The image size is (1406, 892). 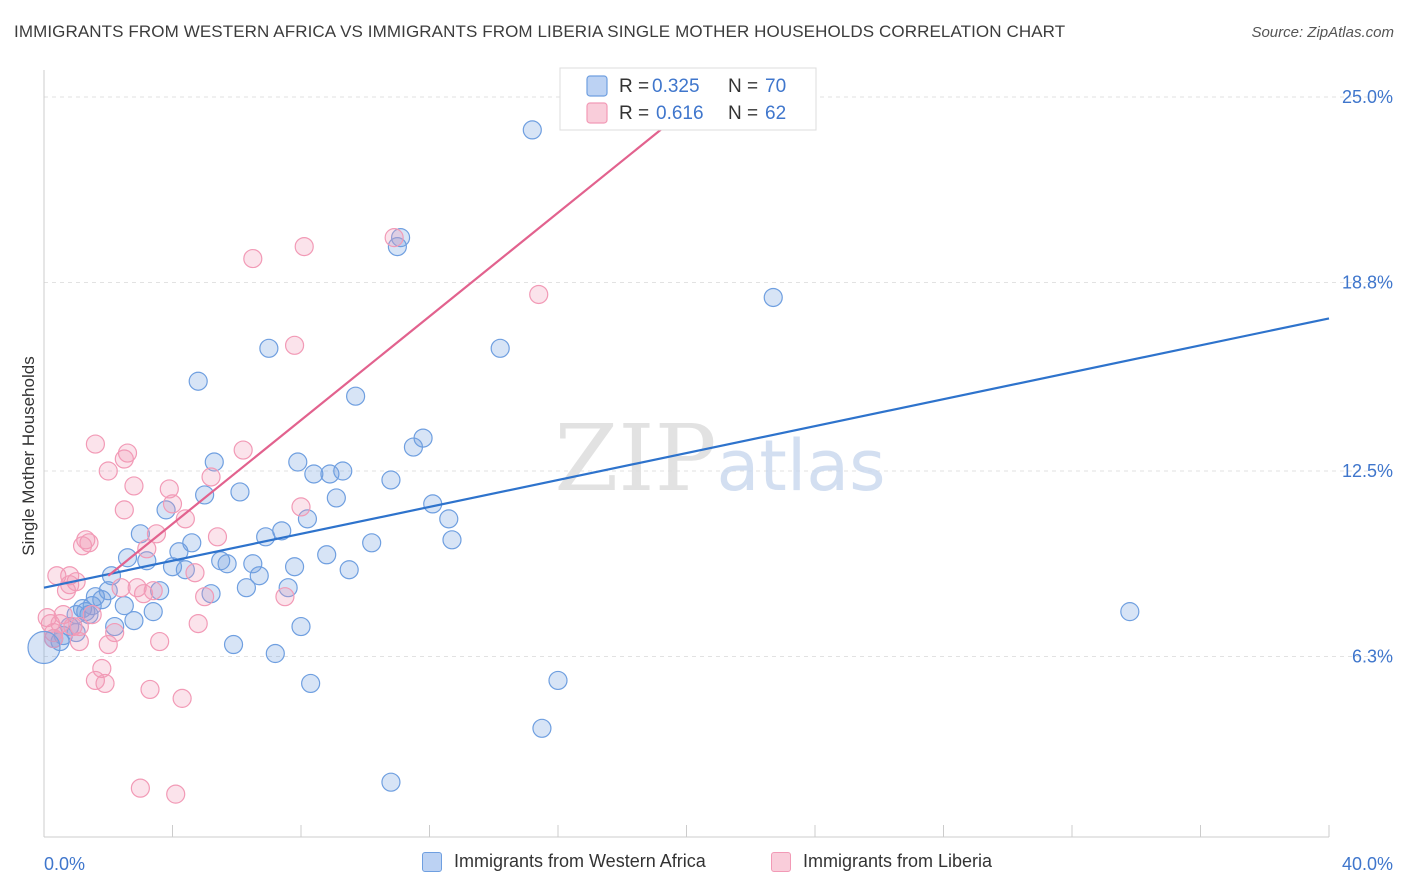 I want to click on legend-r-label-1: R =, so click(x=634, y=86).